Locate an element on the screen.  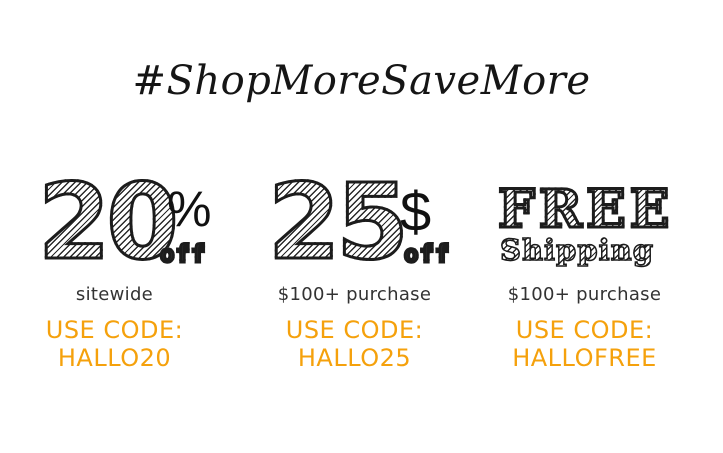
code-value: HALLO20 is located at coordinates (114, 358).